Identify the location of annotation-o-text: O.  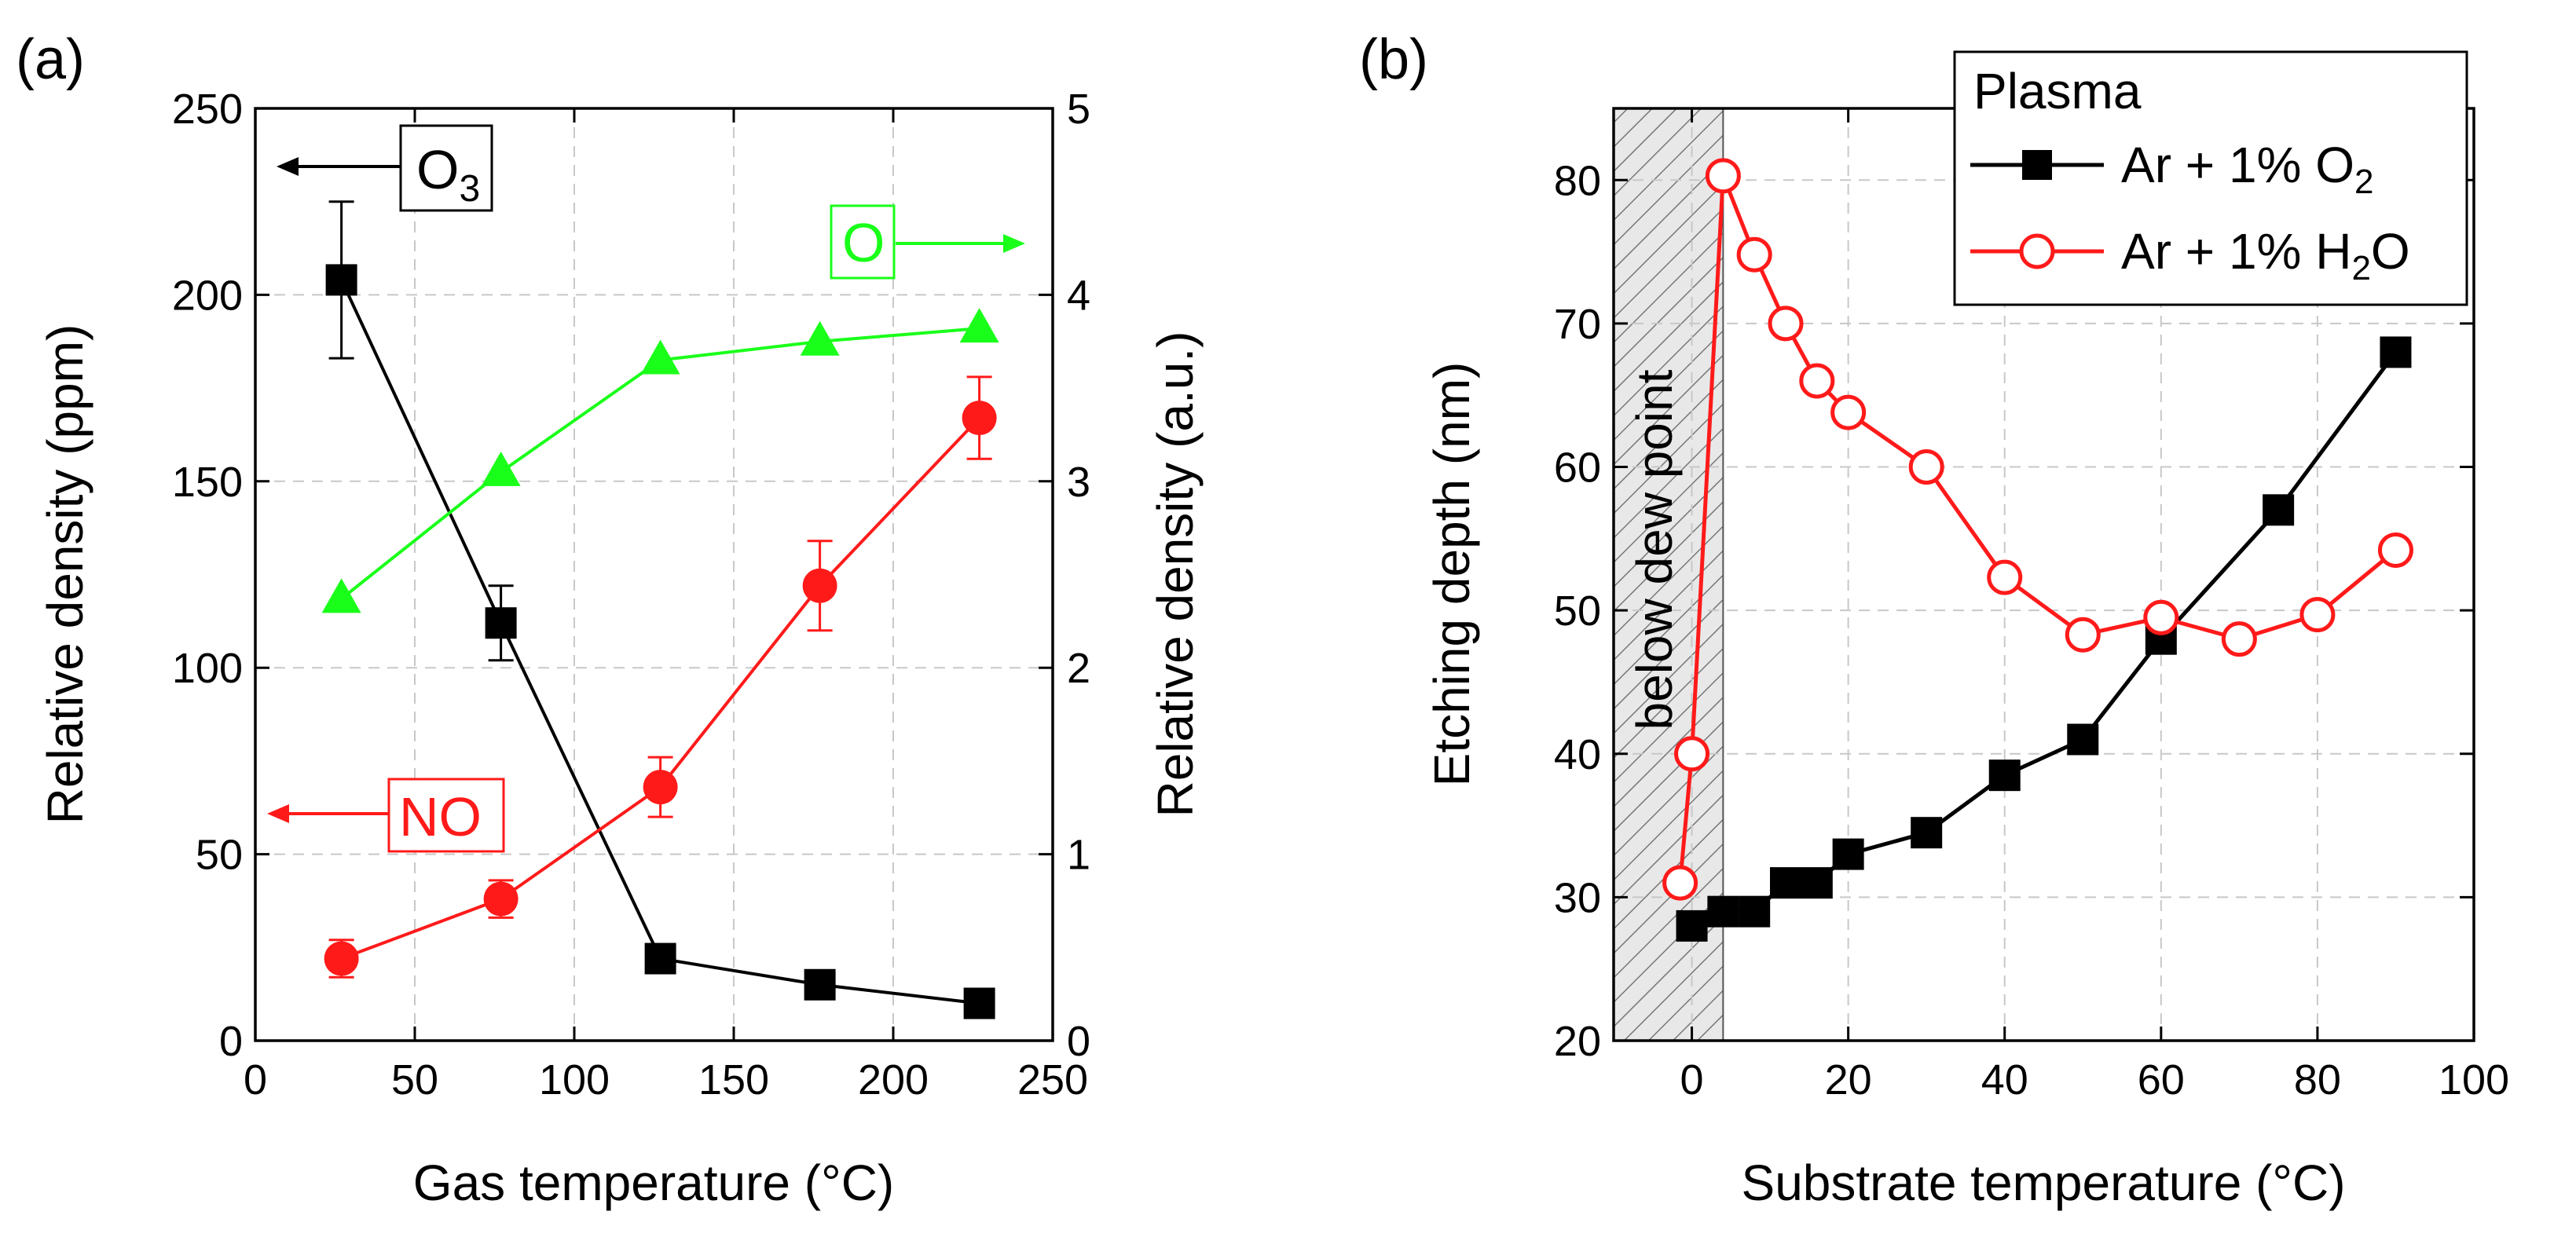
(863, 243).